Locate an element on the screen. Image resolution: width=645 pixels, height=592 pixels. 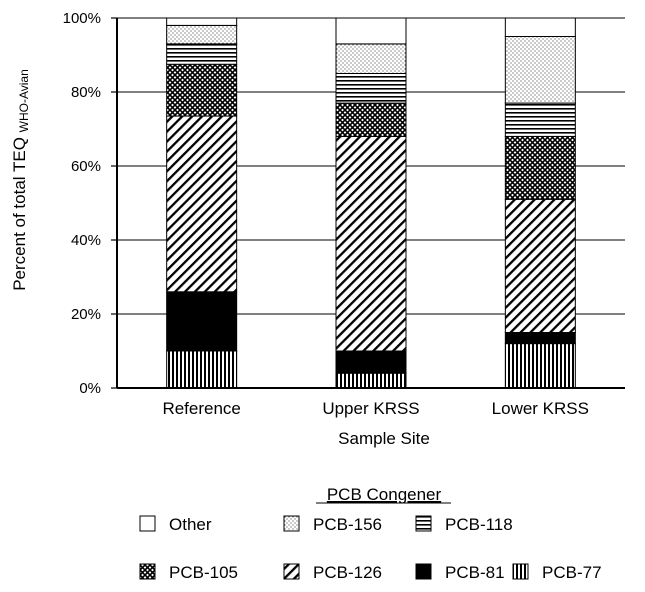
legend-label-pcb-156: PCB-156 is located at coordinates (347, 524).